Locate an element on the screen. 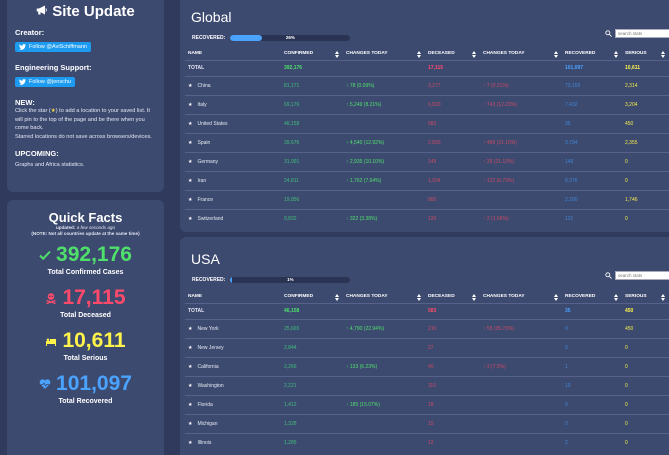 This screenshot has width=669, height=455. confirmed-cell: 81,171 is located at coordinates (312, 85).